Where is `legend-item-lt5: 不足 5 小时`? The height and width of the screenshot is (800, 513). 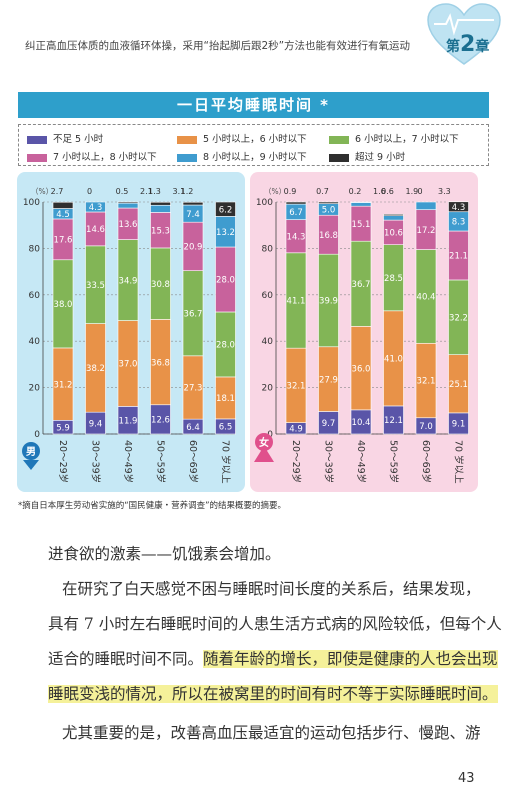 legend-item-lt5: 不足 5 小时 is located at coordinates (65, 138).